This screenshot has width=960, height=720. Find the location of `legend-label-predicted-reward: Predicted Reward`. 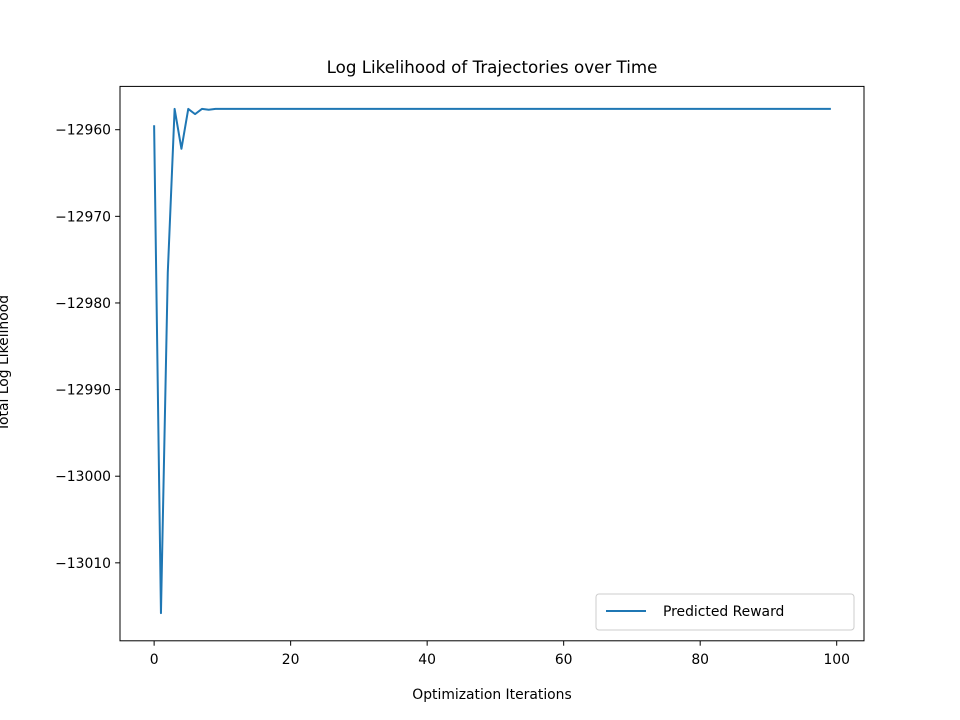

legend-label-predicted-reward: Predicted Reward is located at coordinates (723, 612).